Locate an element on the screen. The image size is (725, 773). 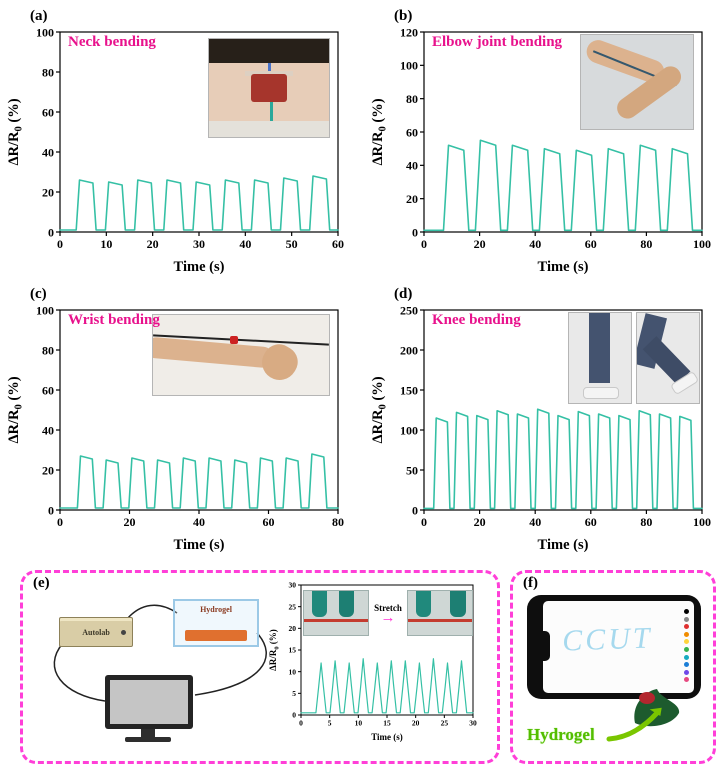
wrist-photo-inset is located at coordinates (241, 355).